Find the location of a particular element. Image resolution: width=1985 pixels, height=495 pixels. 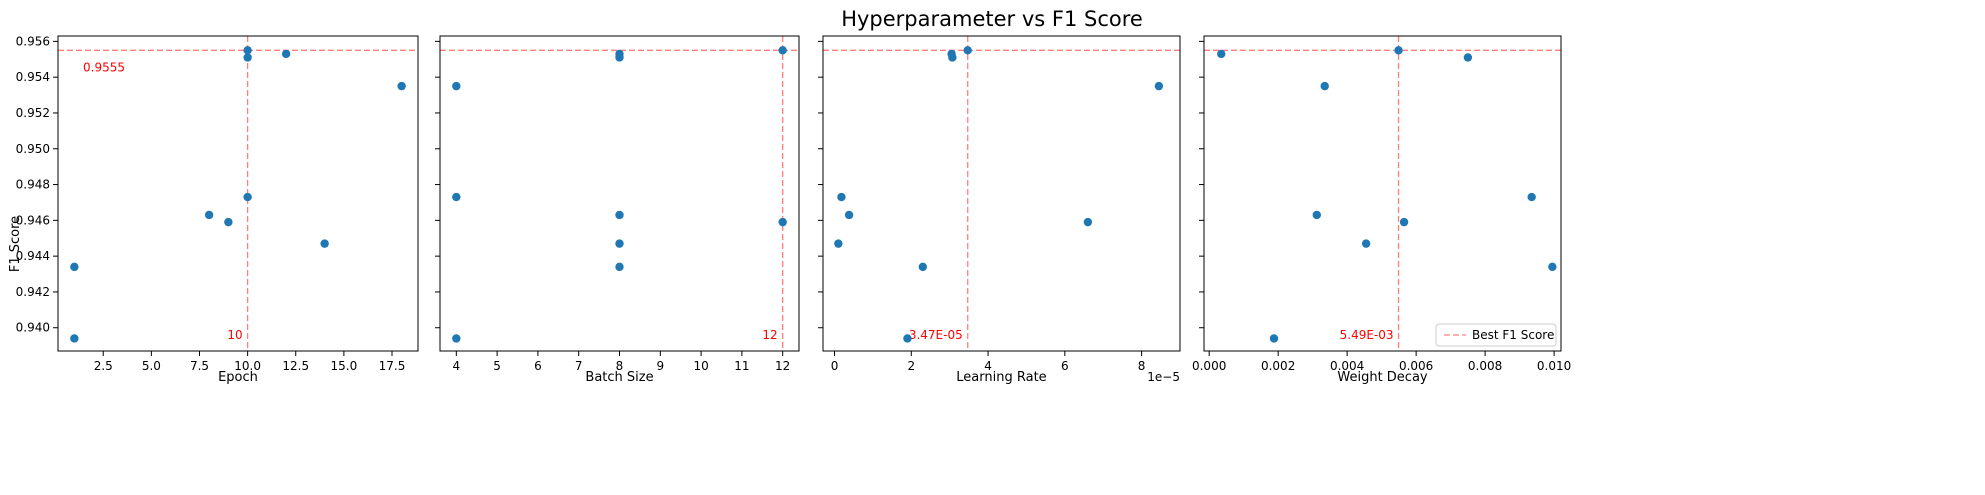

x-tick-label: 15.0 is located at coordinates (344, 366).